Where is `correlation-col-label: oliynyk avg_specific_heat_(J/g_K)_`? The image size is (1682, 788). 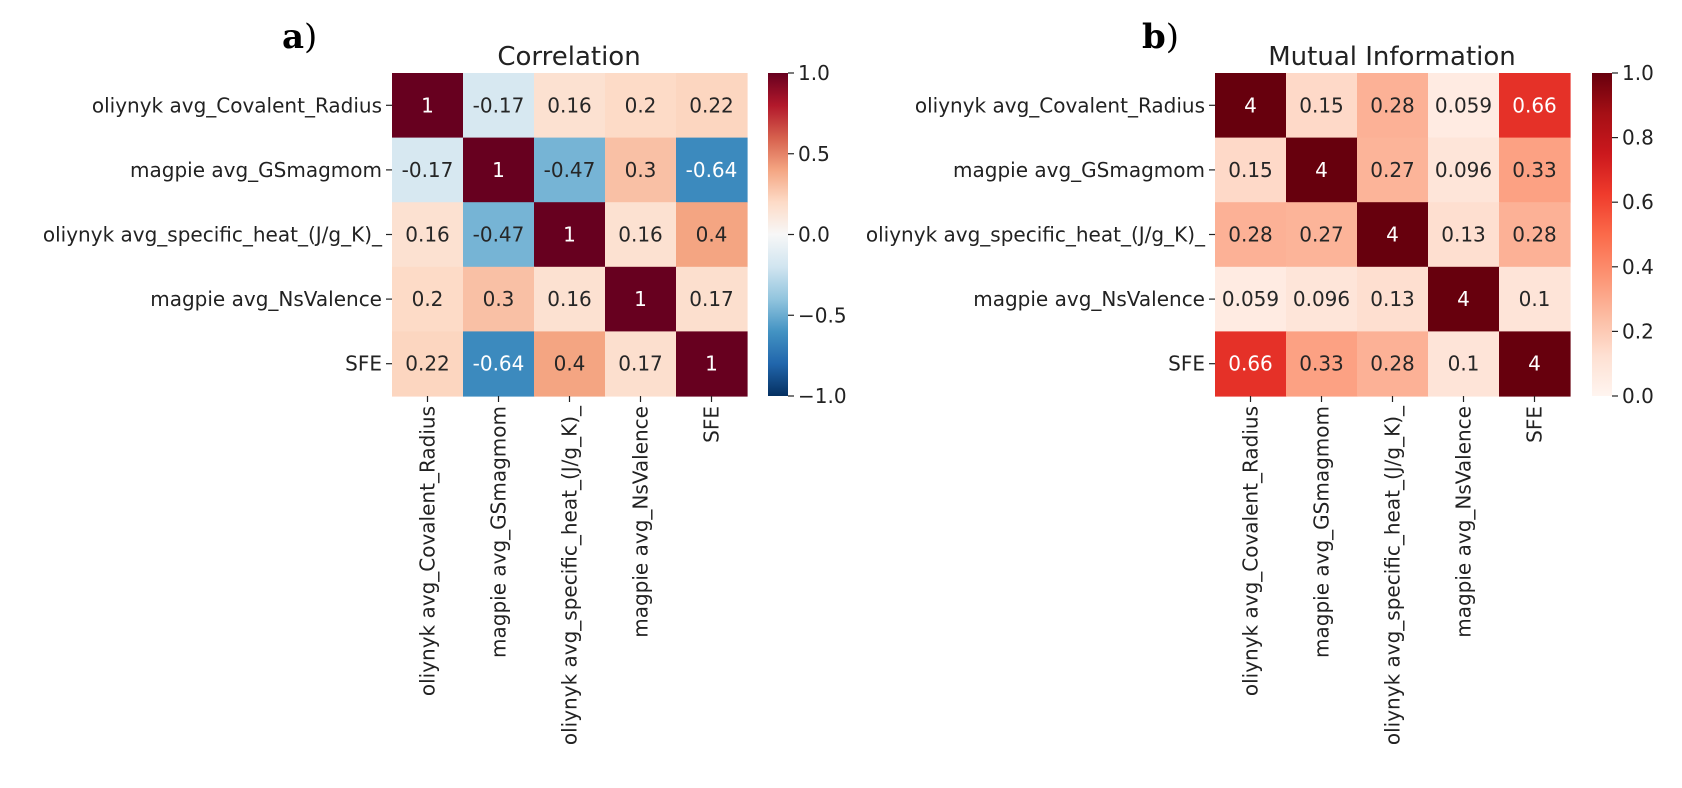 correlation-col-label: oliynyk avg_specific_heat_(J/g_K)_ is located at coordinates (570, 575).